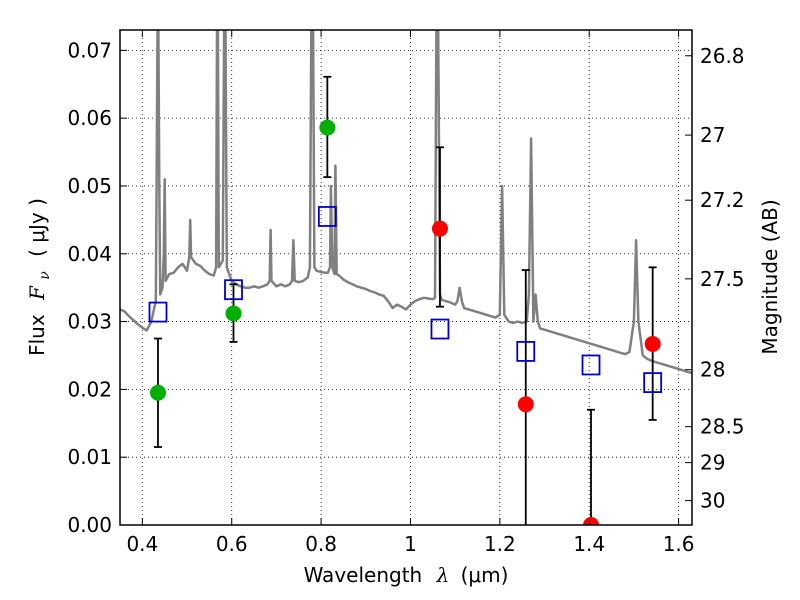 This screenshot has width=800, height=600. I want to click on y-tick-label: 0.07, so click(89, 50).